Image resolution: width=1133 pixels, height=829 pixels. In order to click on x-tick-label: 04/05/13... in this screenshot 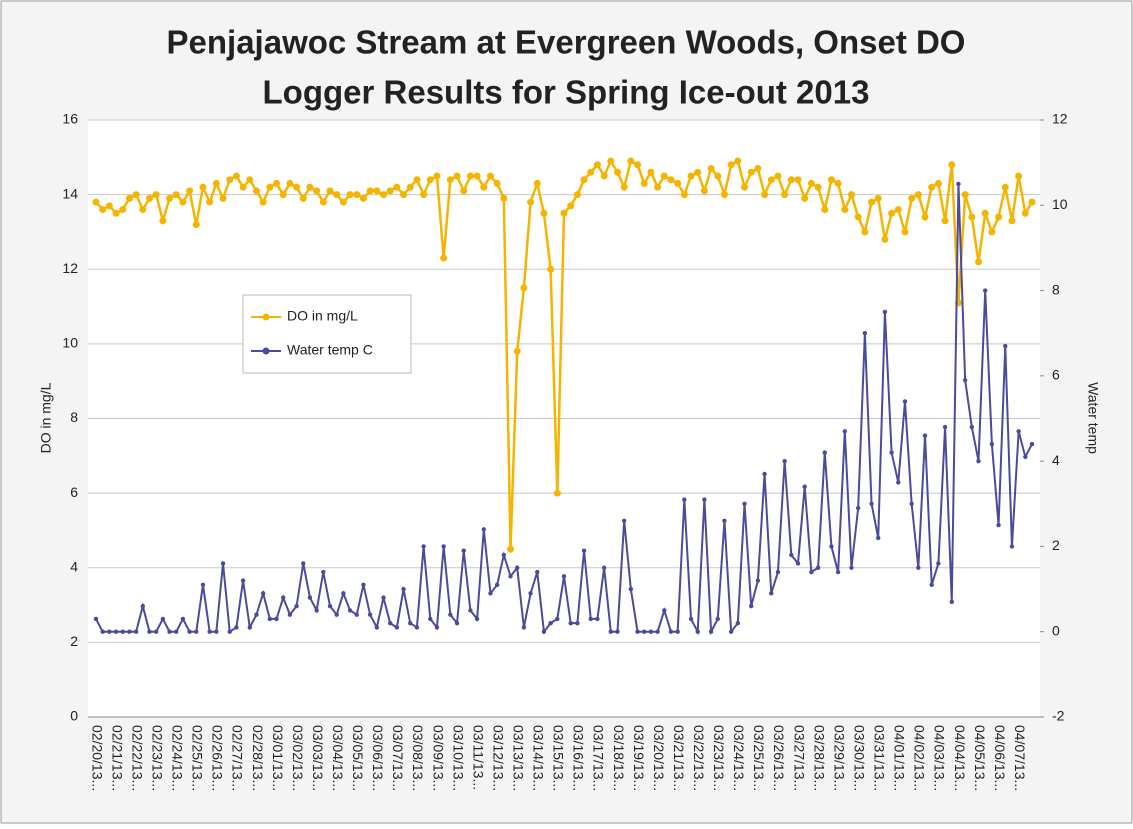, I will do `click(980, 758)`.